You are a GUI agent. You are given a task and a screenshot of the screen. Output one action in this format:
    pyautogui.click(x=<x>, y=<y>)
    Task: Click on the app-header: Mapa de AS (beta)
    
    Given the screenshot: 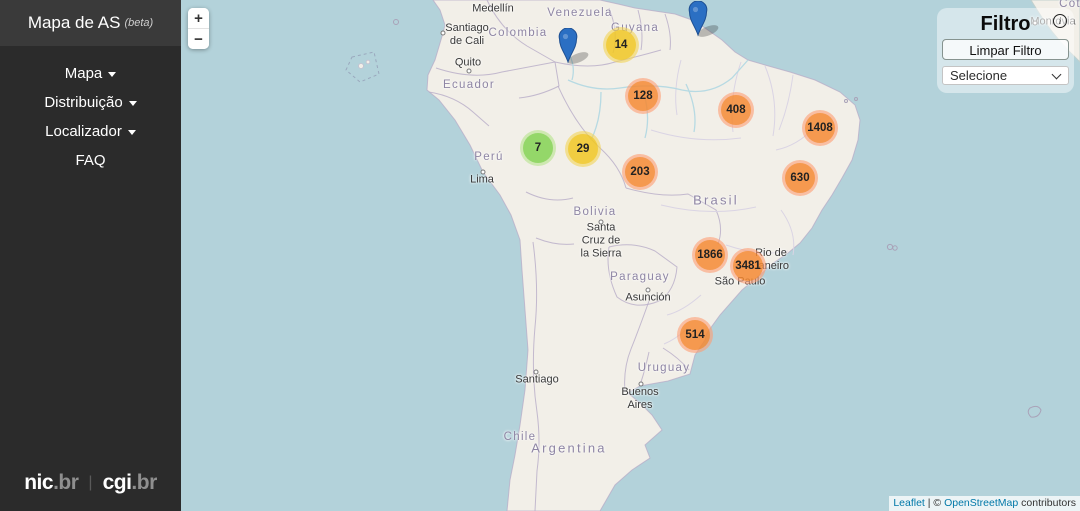 What is the action you would take?
    pyautogui.click(x=90, y=23)
    